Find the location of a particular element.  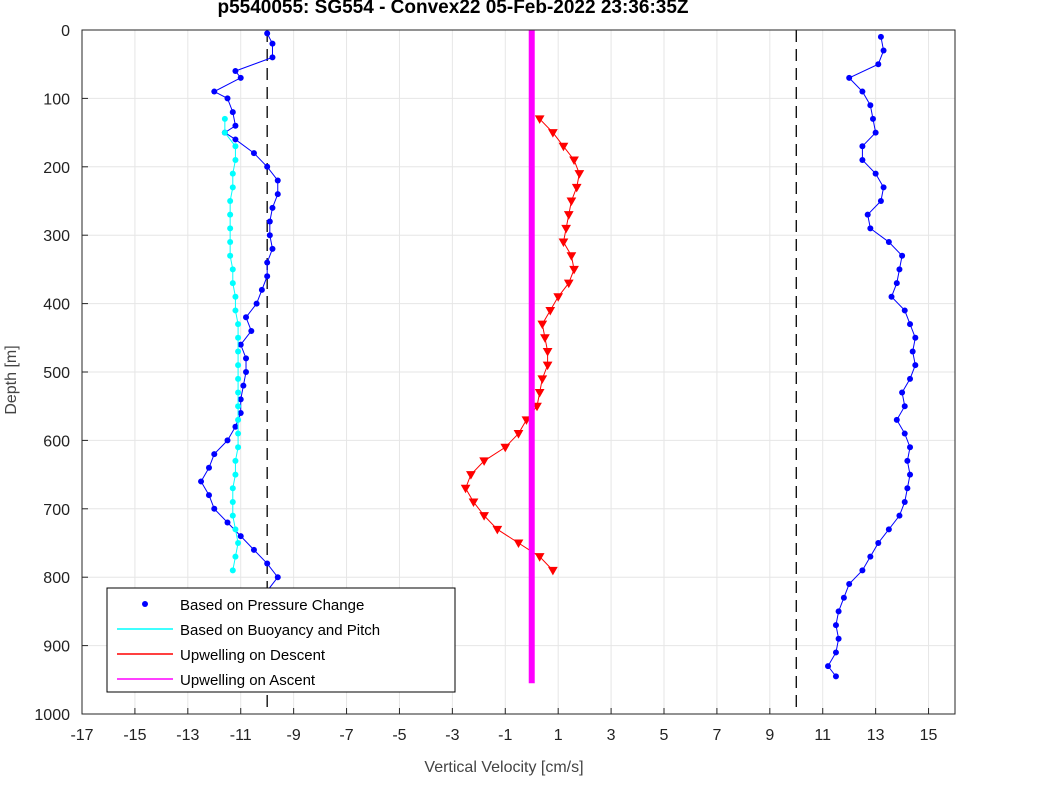

legend-label: Upwelling on Ascent is located at coordinates (248, 680).